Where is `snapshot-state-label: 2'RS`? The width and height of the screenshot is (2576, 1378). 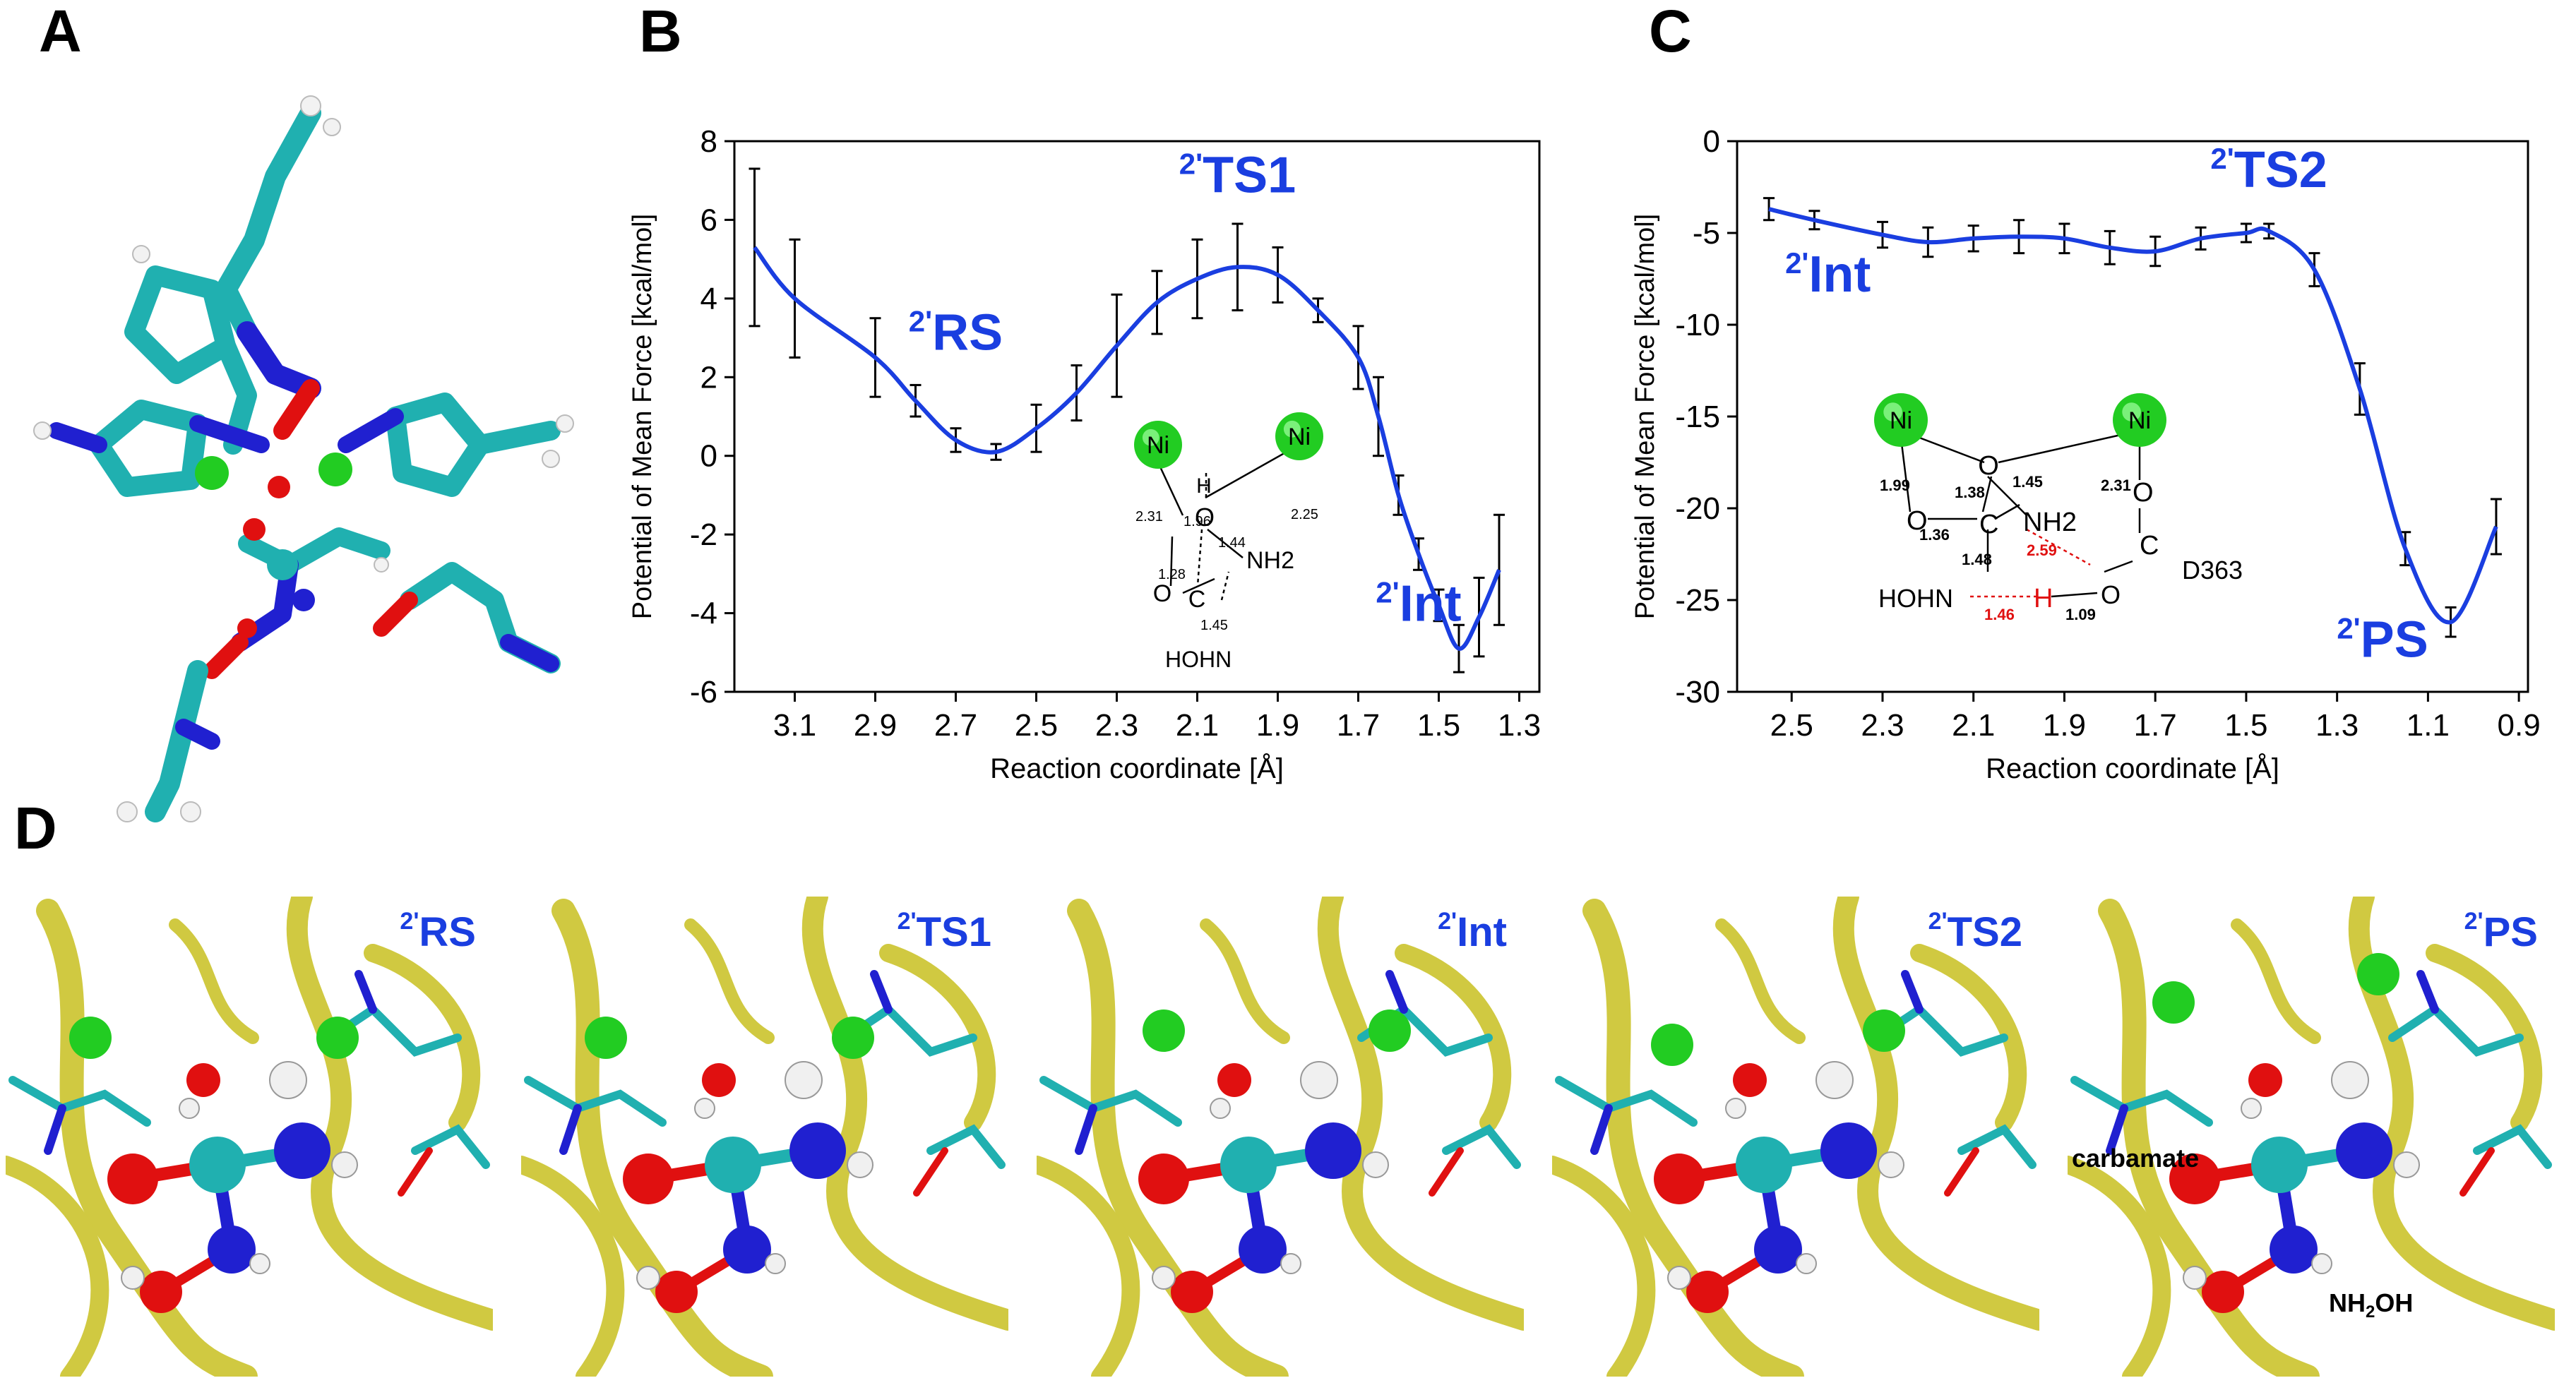
snapshot-state-label: 2'RS is located at coordinates (438, 931).